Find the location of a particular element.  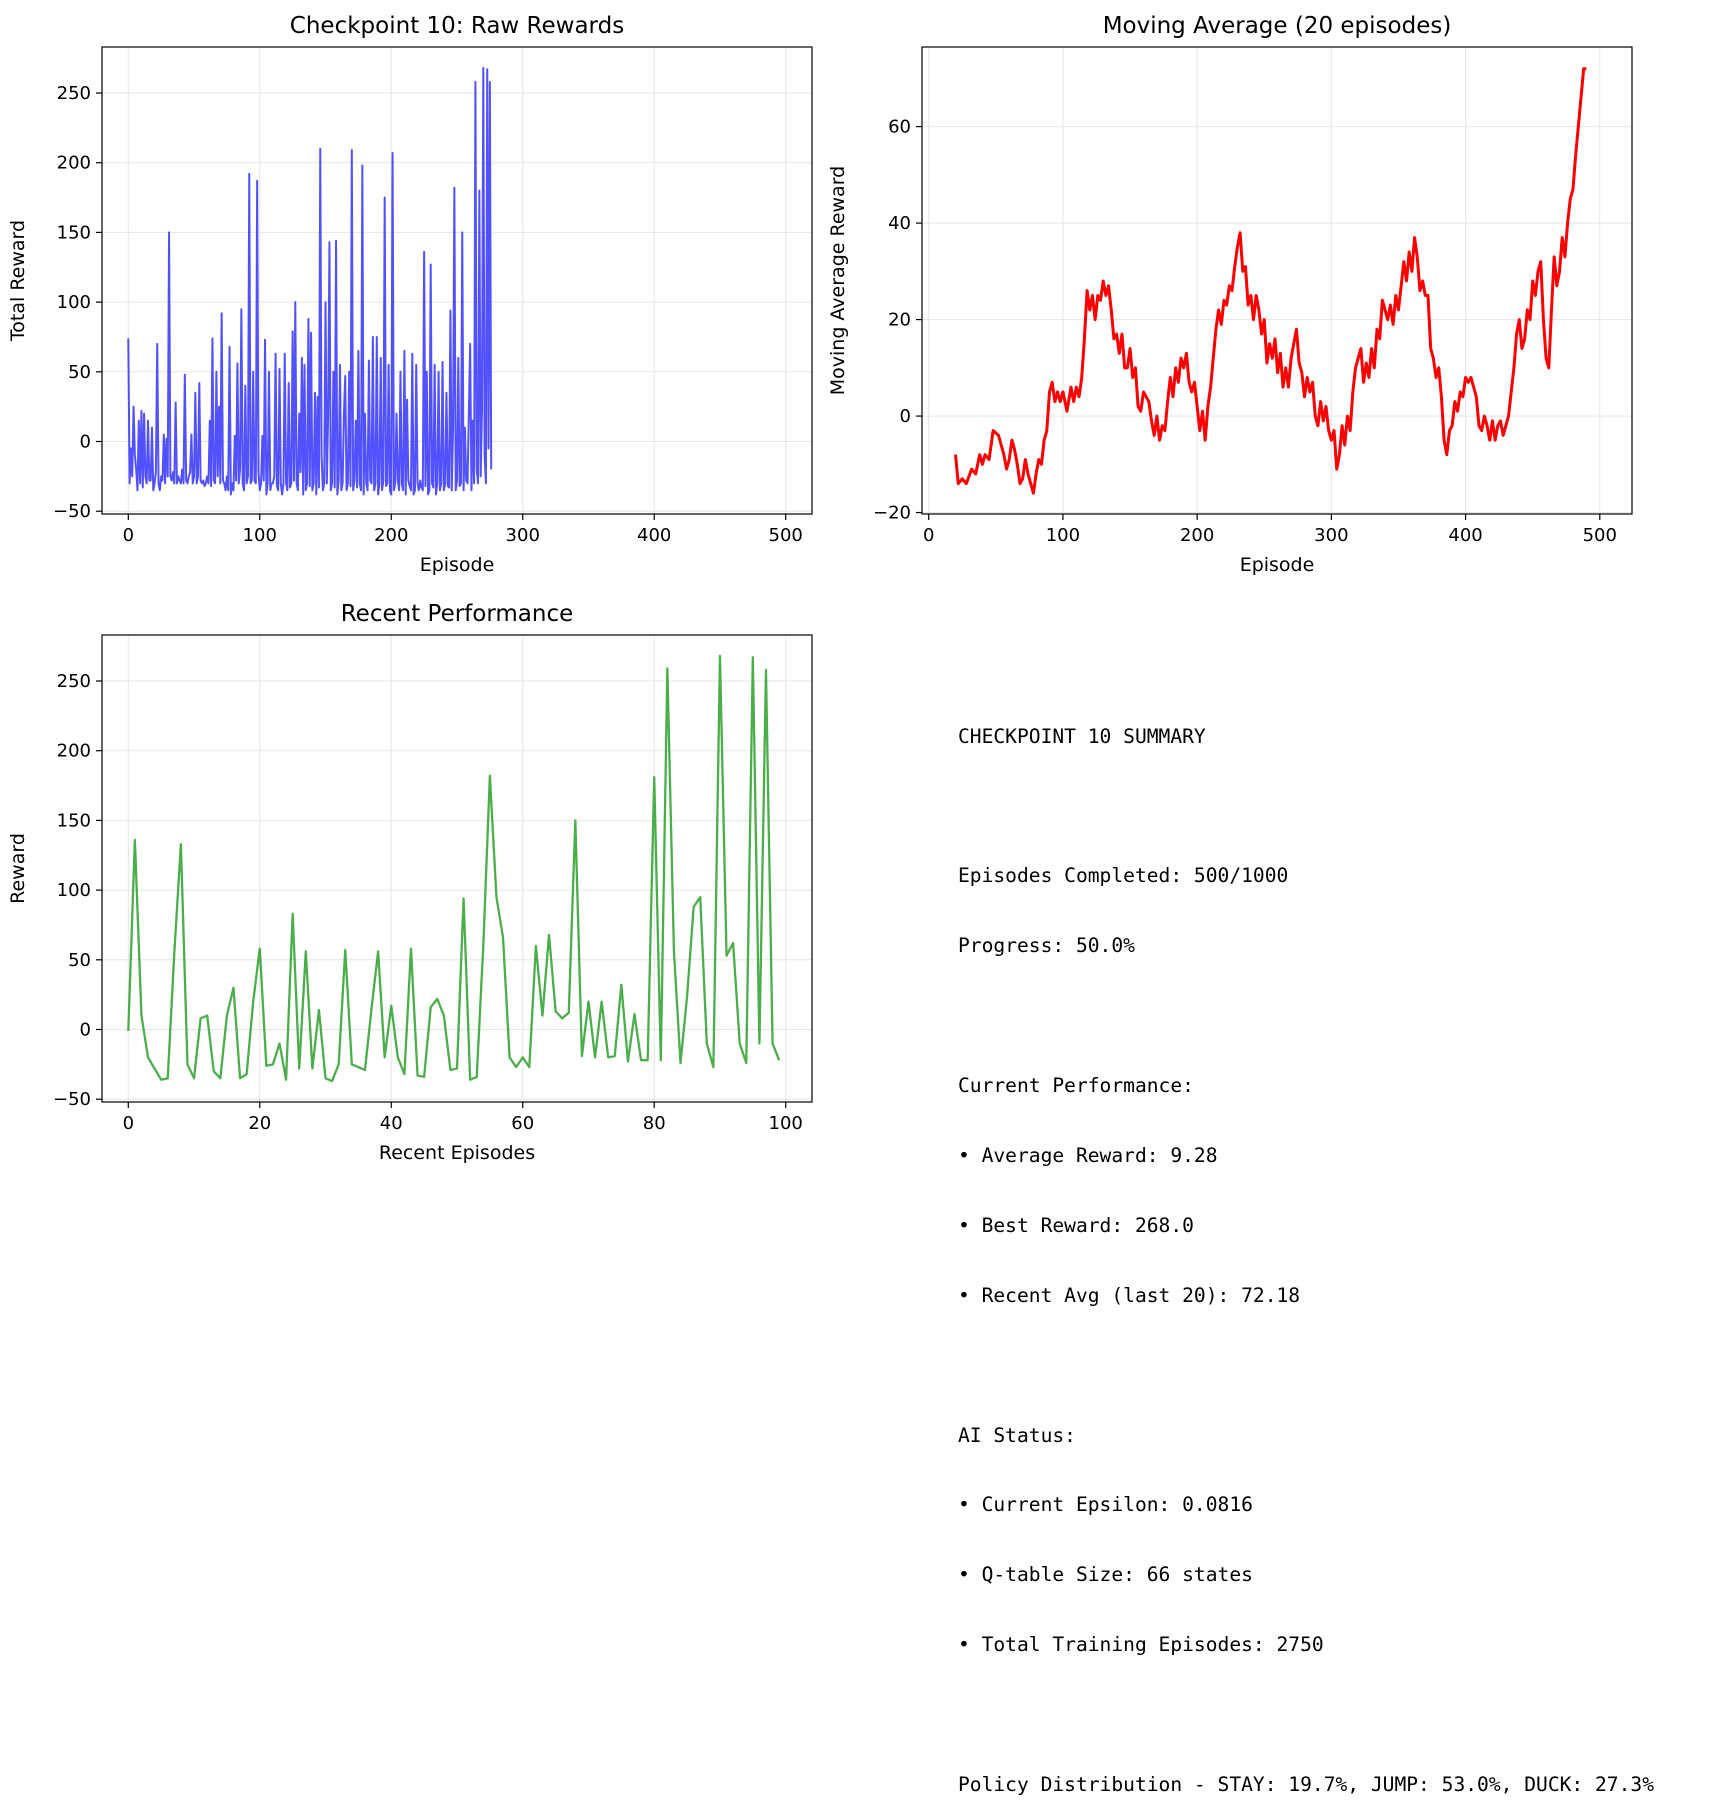

y-axis-label: Moving Average Reward is located at coordinates (838, 281).